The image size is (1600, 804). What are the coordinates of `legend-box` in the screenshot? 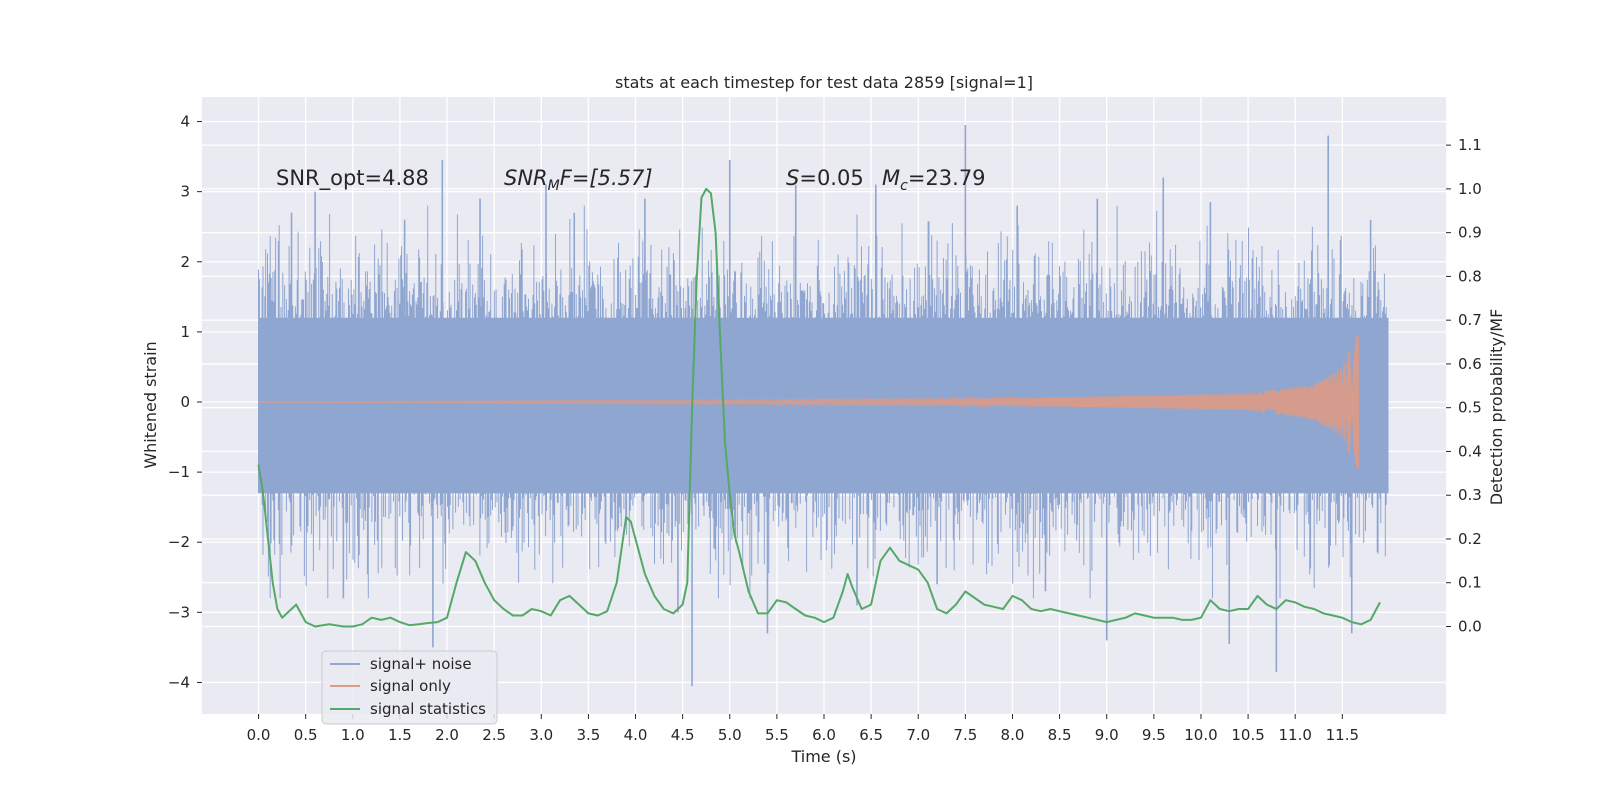 It's located at (409, 687).